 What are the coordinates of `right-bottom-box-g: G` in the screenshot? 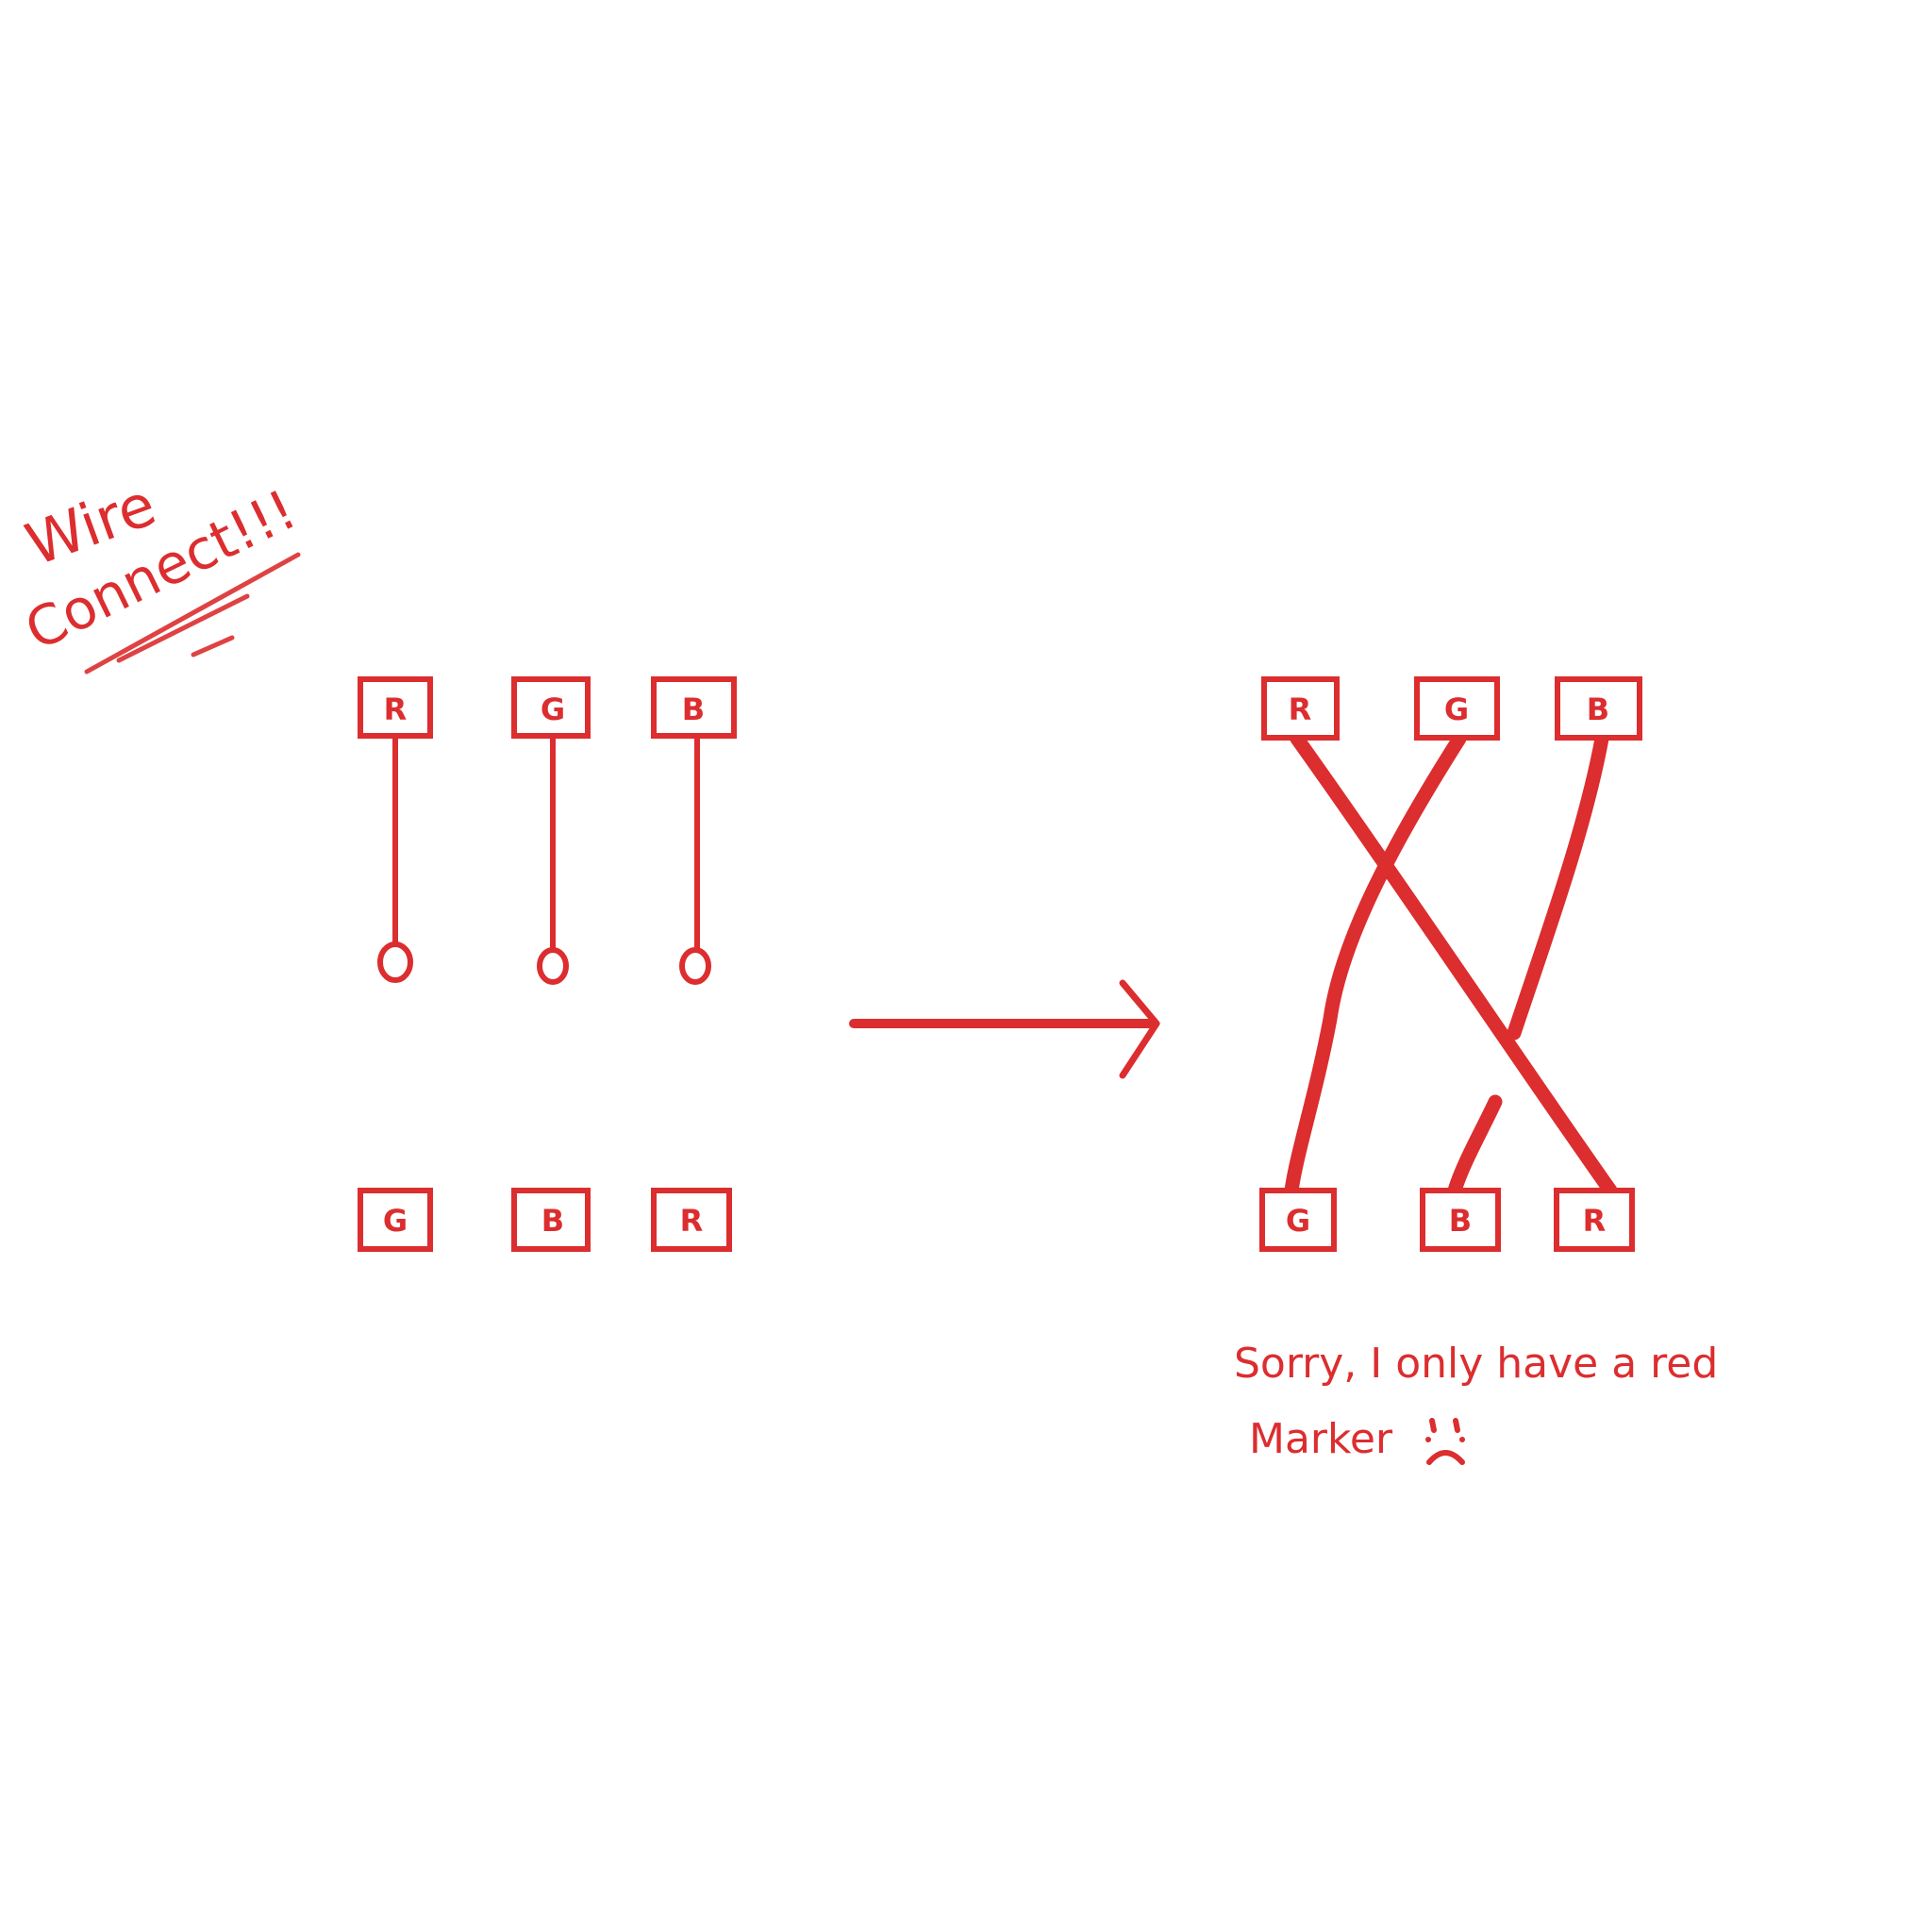 It's located at (1298, 1220).